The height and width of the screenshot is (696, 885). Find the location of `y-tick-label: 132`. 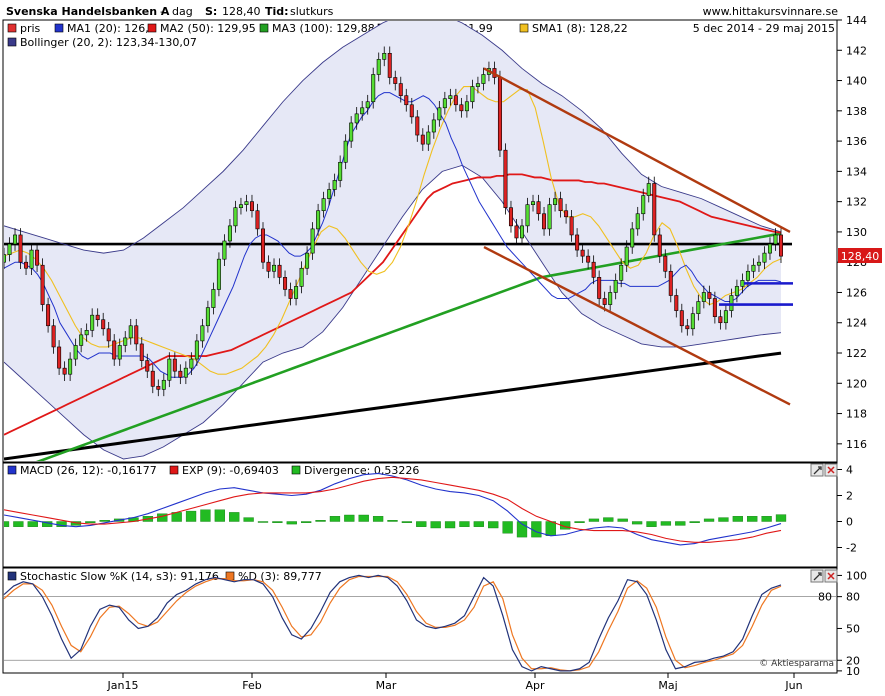

y-tick-label: 132 is located at coordinates (856, 202).